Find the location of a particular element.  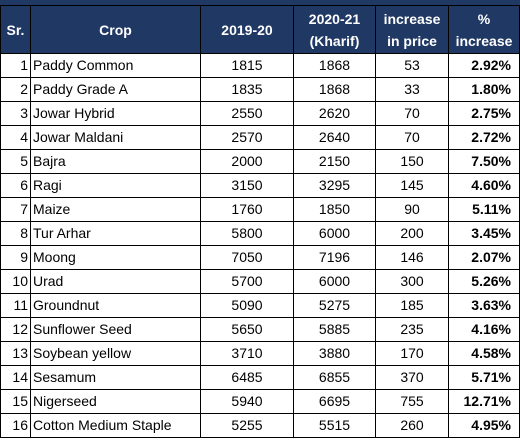

cell-2019-20: 3710 is located at coordinates (247, 353).